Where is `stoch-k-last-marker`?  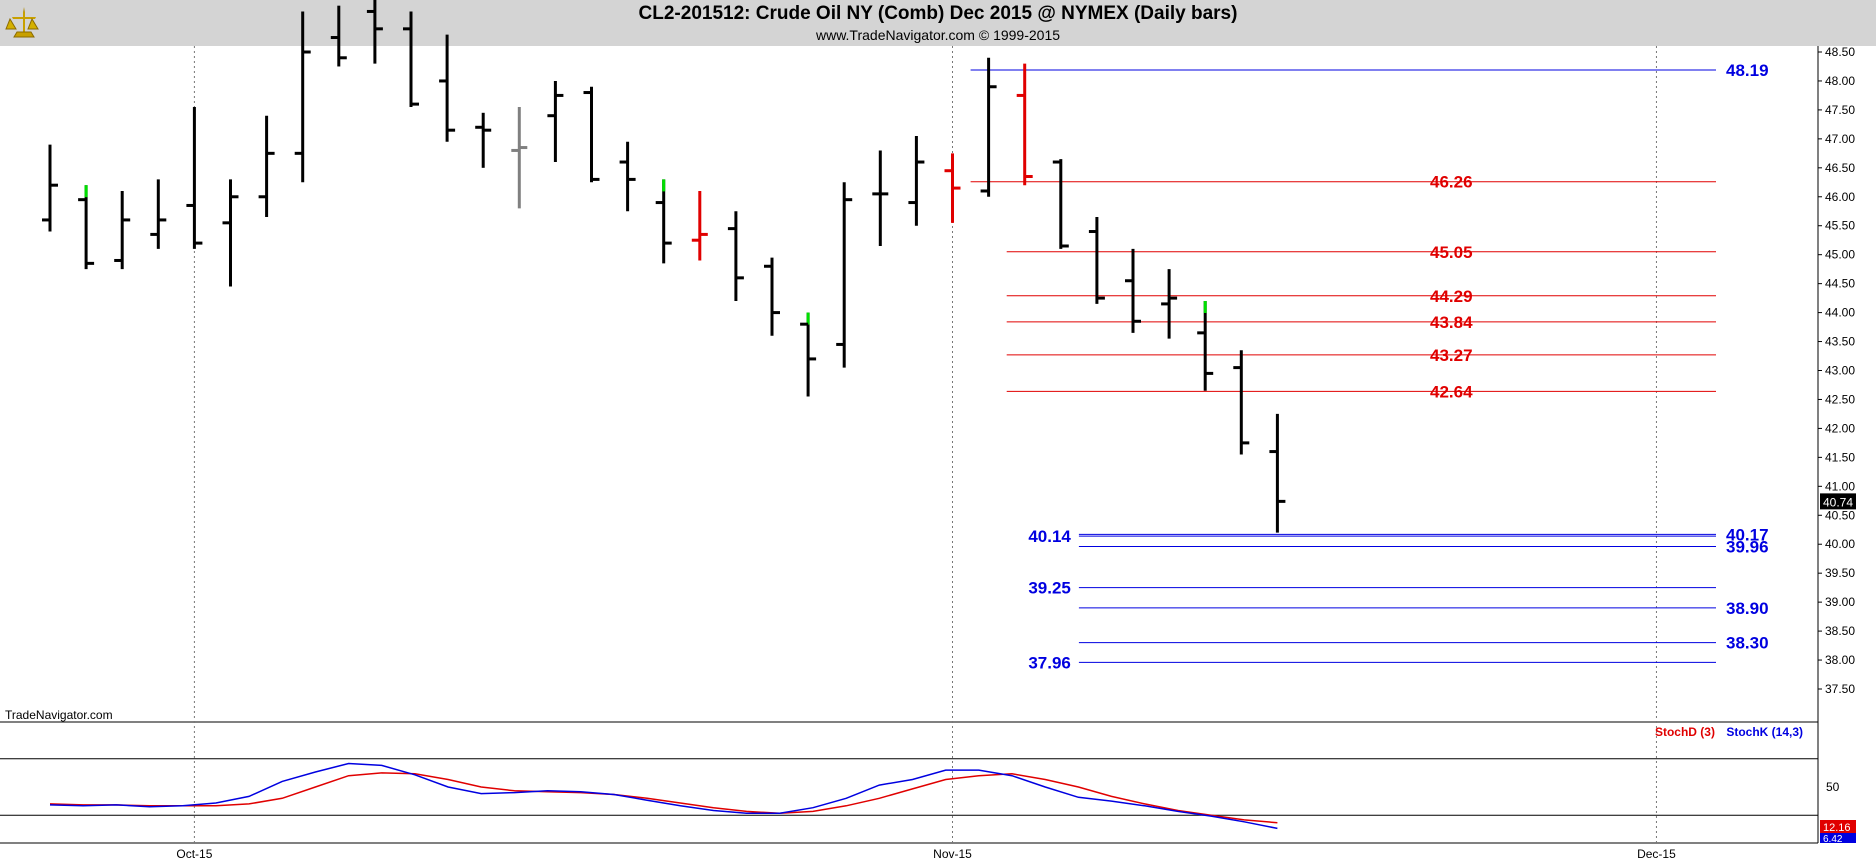 stoch-k-last-marker is located at coordinates (1838, 838).